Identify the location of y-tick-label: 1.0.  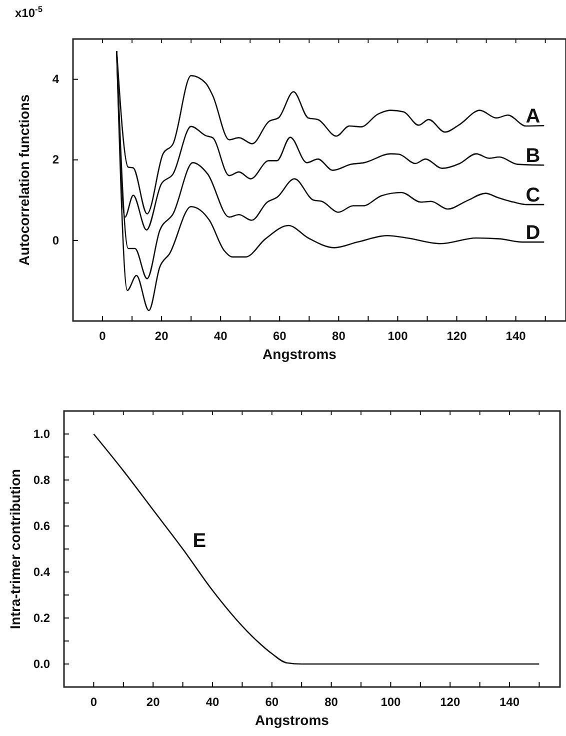
(41, 433).